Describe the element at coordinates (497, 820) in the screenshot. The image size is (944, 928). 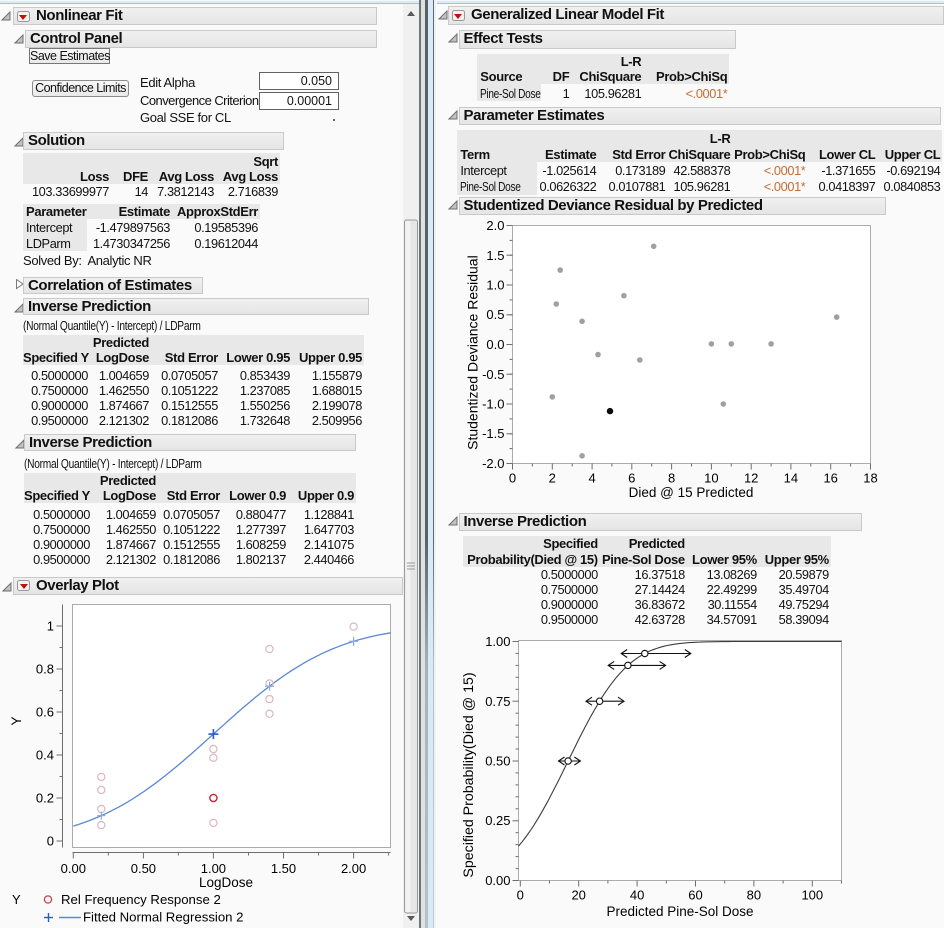
I see `svg-text: 0.25` at that location.